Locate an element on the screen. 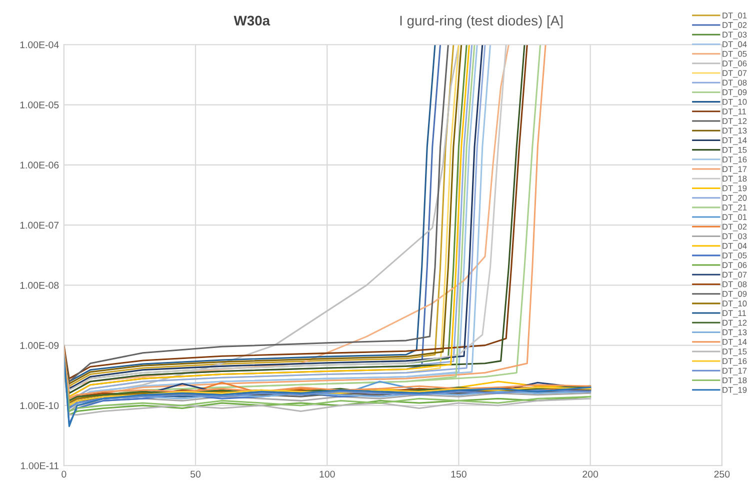 Image resolution: width=752 pixels, height=485 pixels. y-tick-label: 1.00E-11 is located at coordinates (40, 466).